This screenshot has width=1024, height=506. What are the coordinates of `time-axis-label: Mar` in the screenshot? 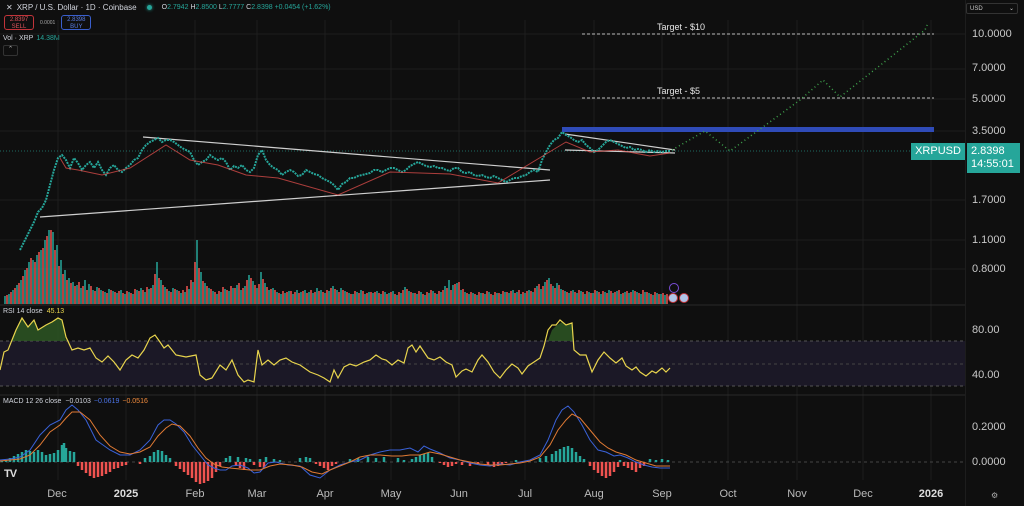 It's located at (257, 494).